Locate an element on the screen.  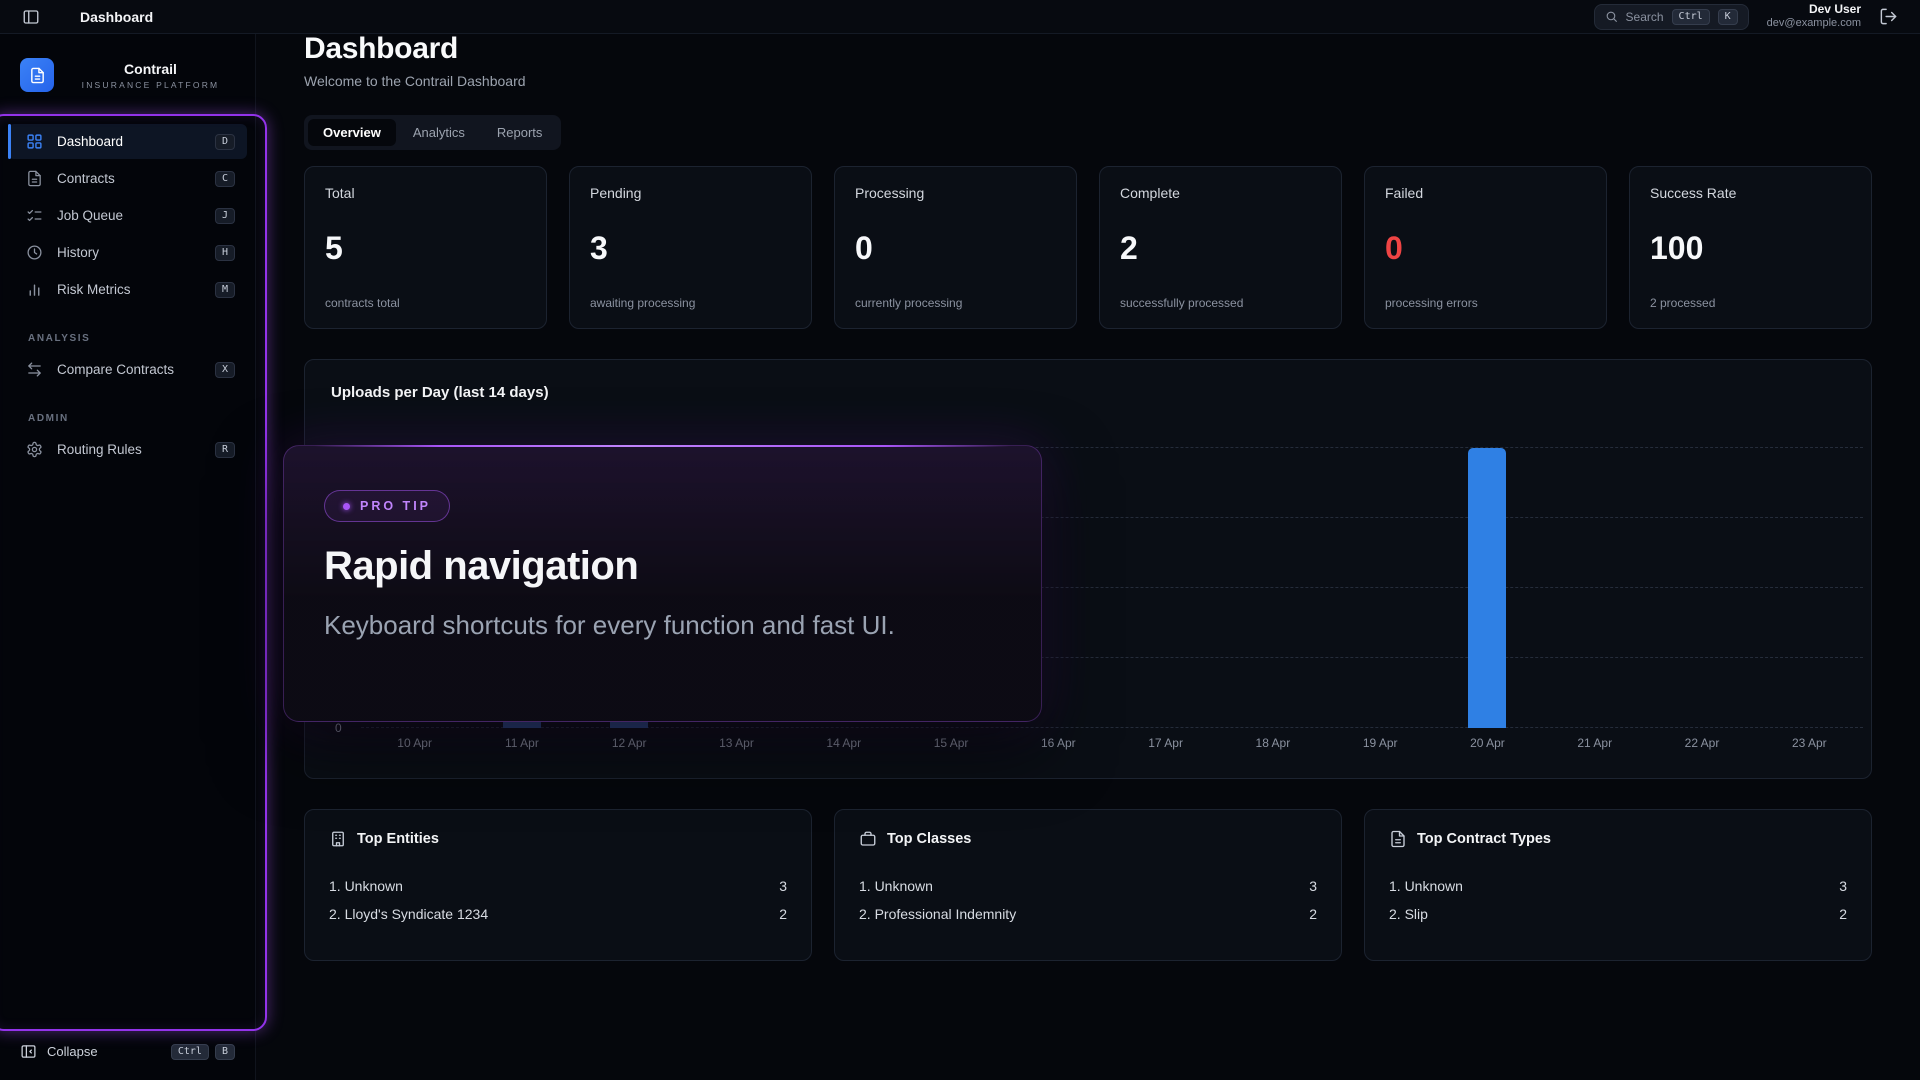
stat-card-pending: Pending 3 awaiting processing is located at coordinates (690, 247).